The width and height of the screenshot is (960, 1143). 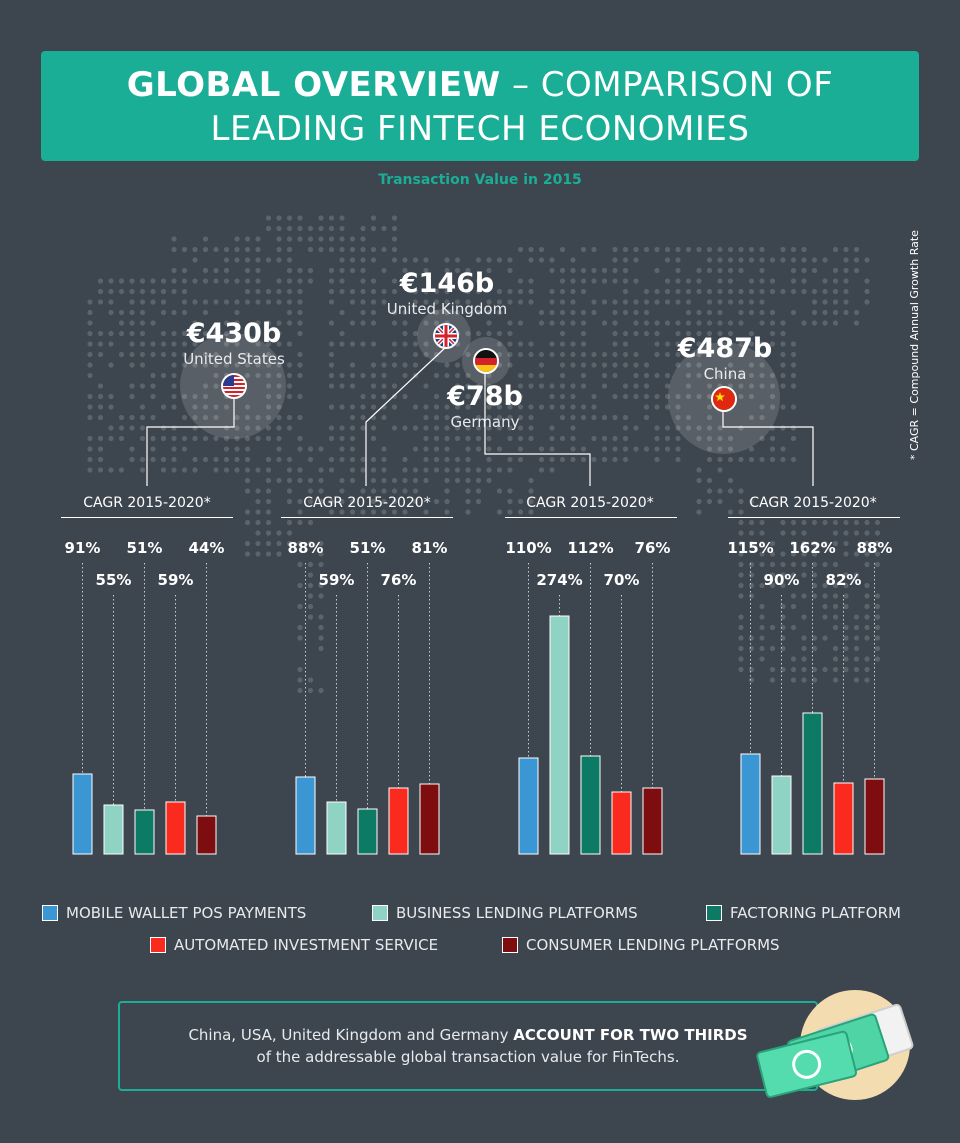 What do you see at coordinates (714, 913) in the screenshot?
I see `legend-swatch` at bounding box center [714, 913].